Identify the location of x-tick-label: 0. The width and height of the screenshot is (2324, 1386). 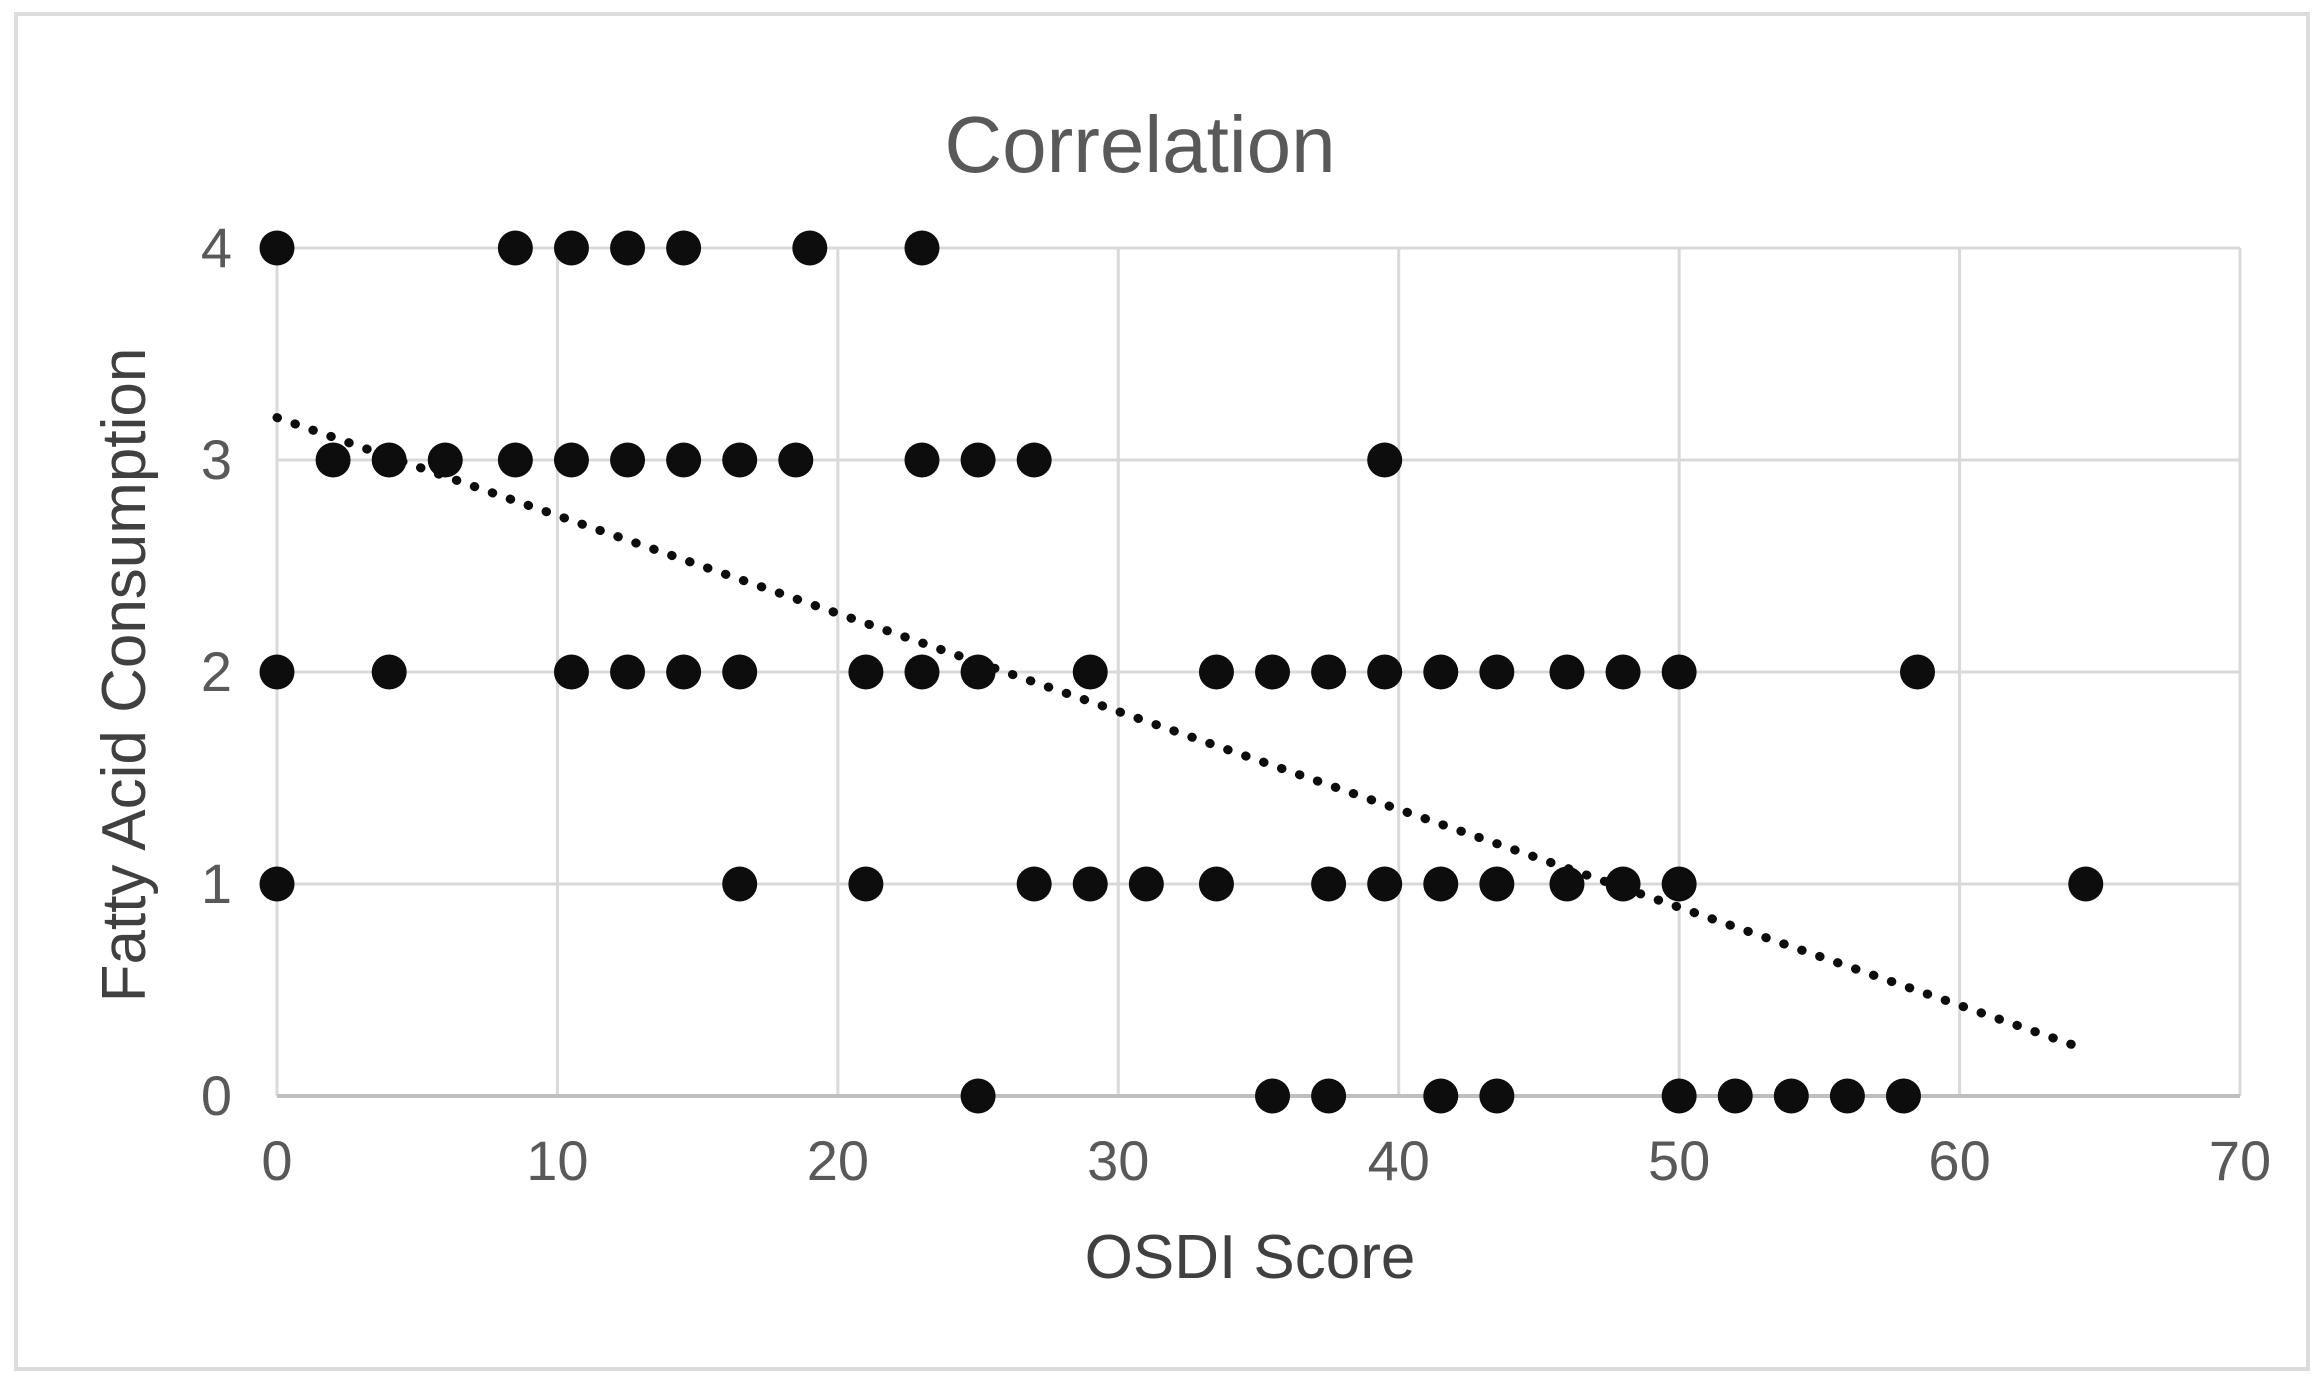
(276, 1160).